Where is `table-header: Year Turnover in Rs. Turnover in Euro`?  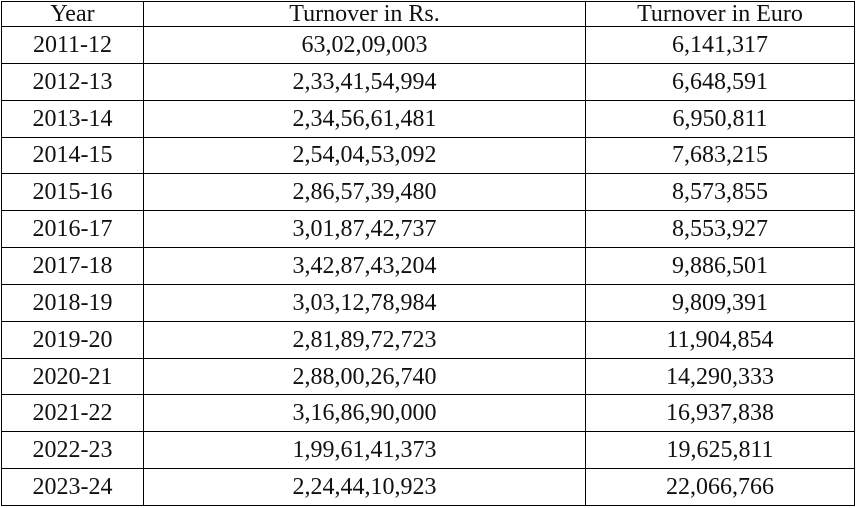
table-header: Year Turnover in Rs. Turnover in Euro is located at coordinates (428, 14).